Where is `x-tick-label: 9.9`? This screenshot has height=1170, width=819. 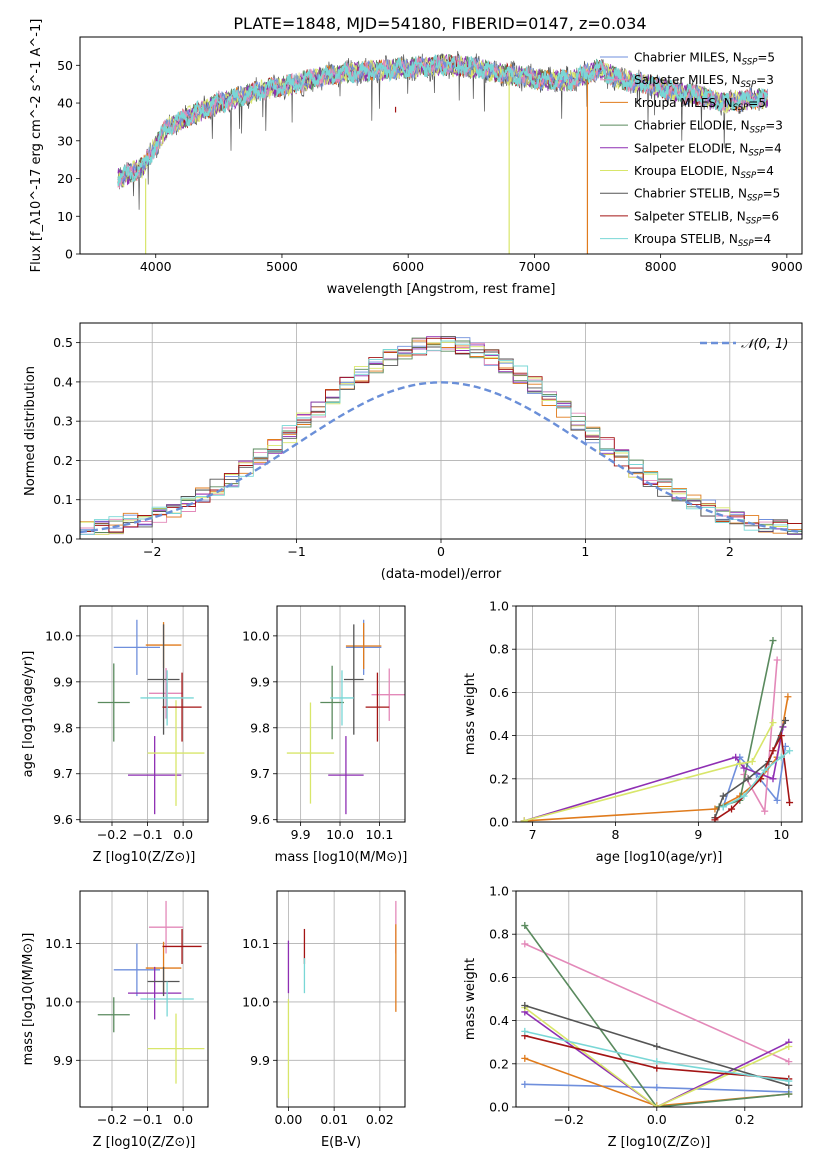 x-tick-label: 9.9 is located at coordinates (301, 834).